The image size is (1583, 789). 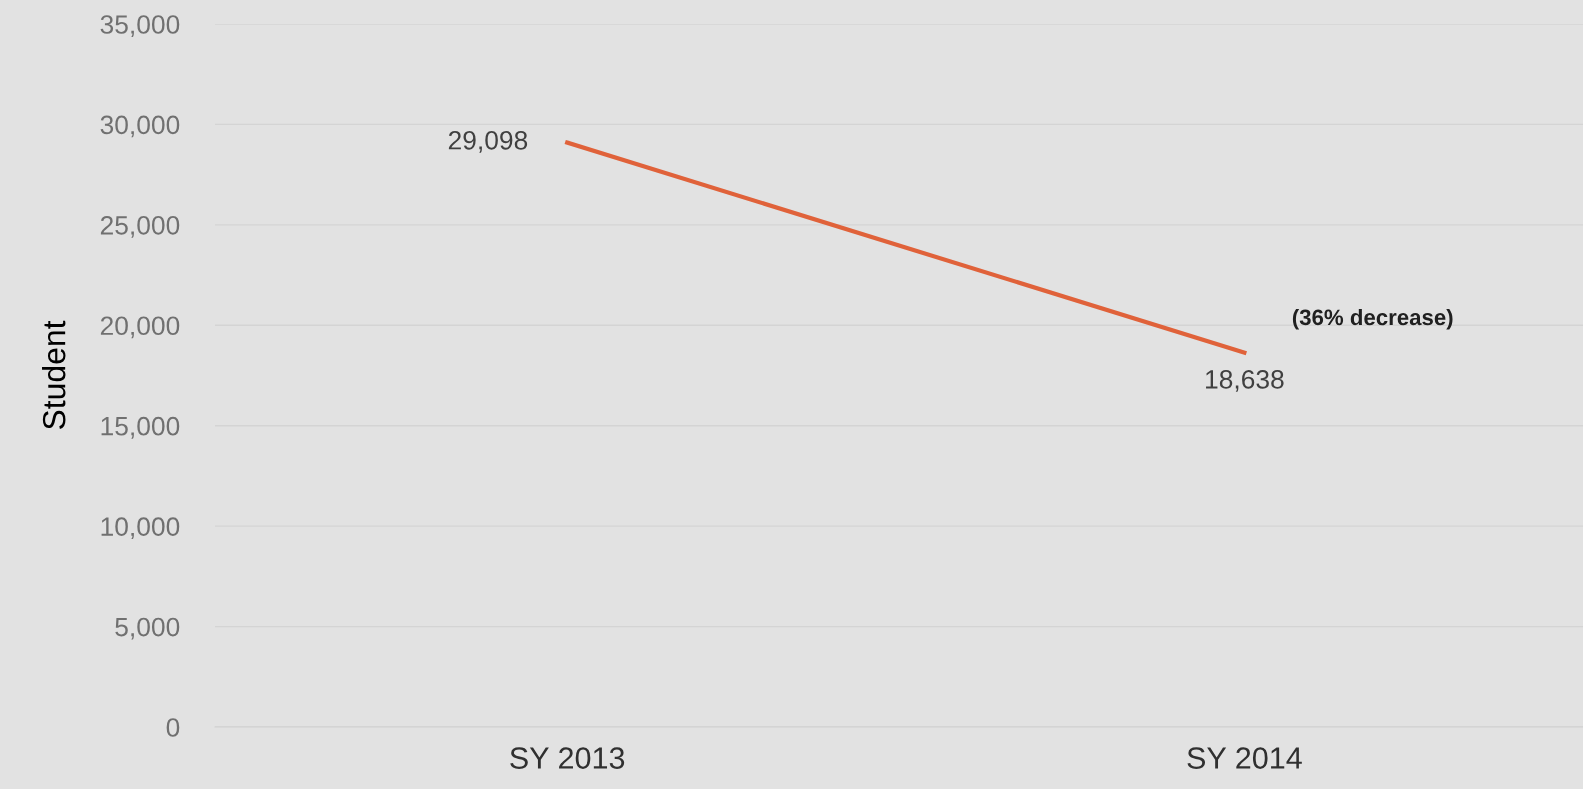 I want to click on y-tick-label: 15,000, so click(x=140, y=427).